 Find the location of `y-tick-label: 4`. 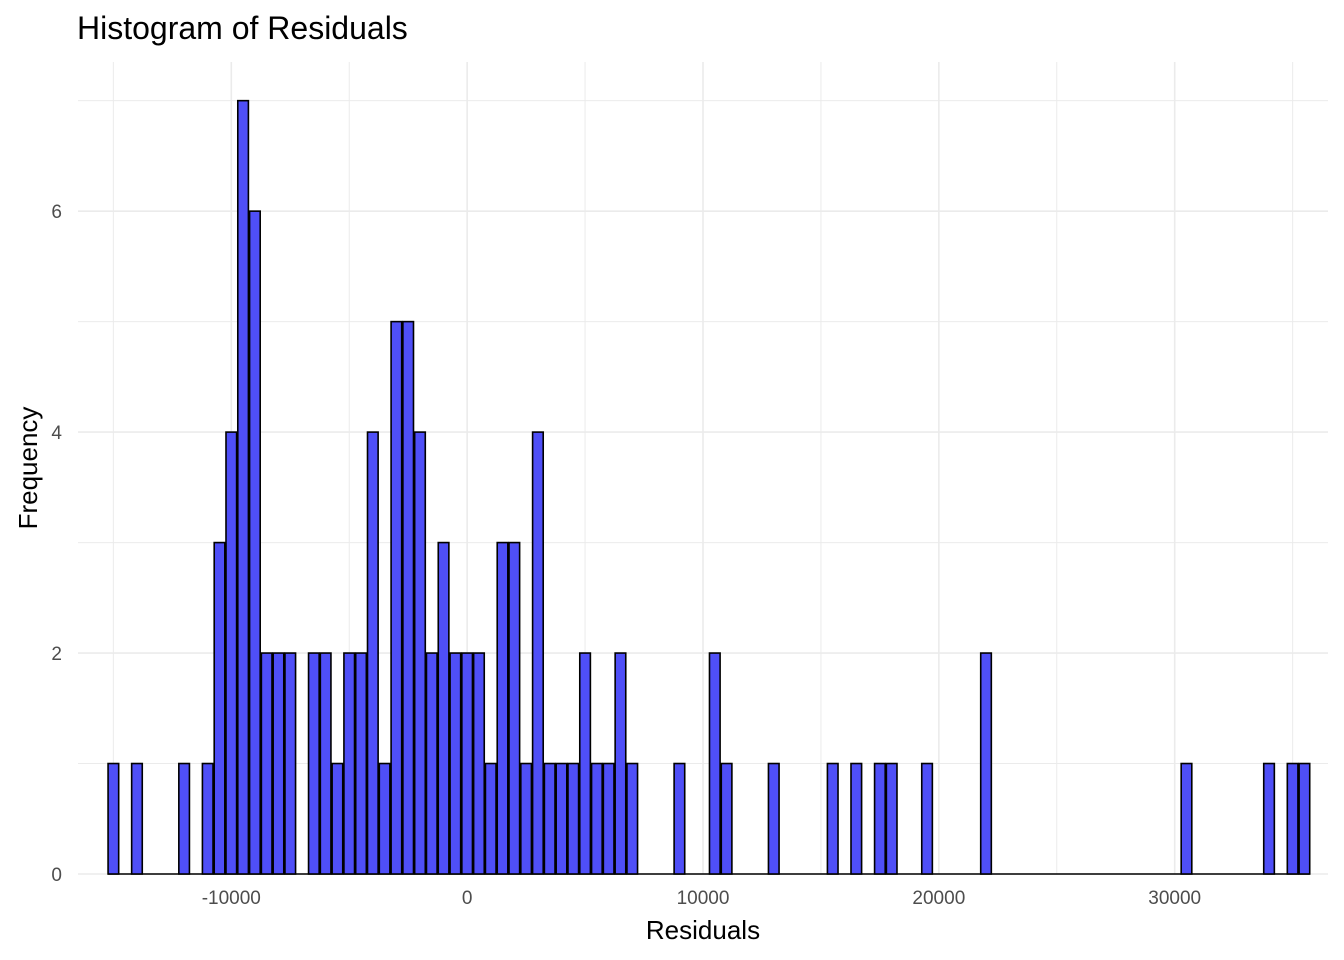

y-tick-label: 4 is located at coordinates (56, 433).